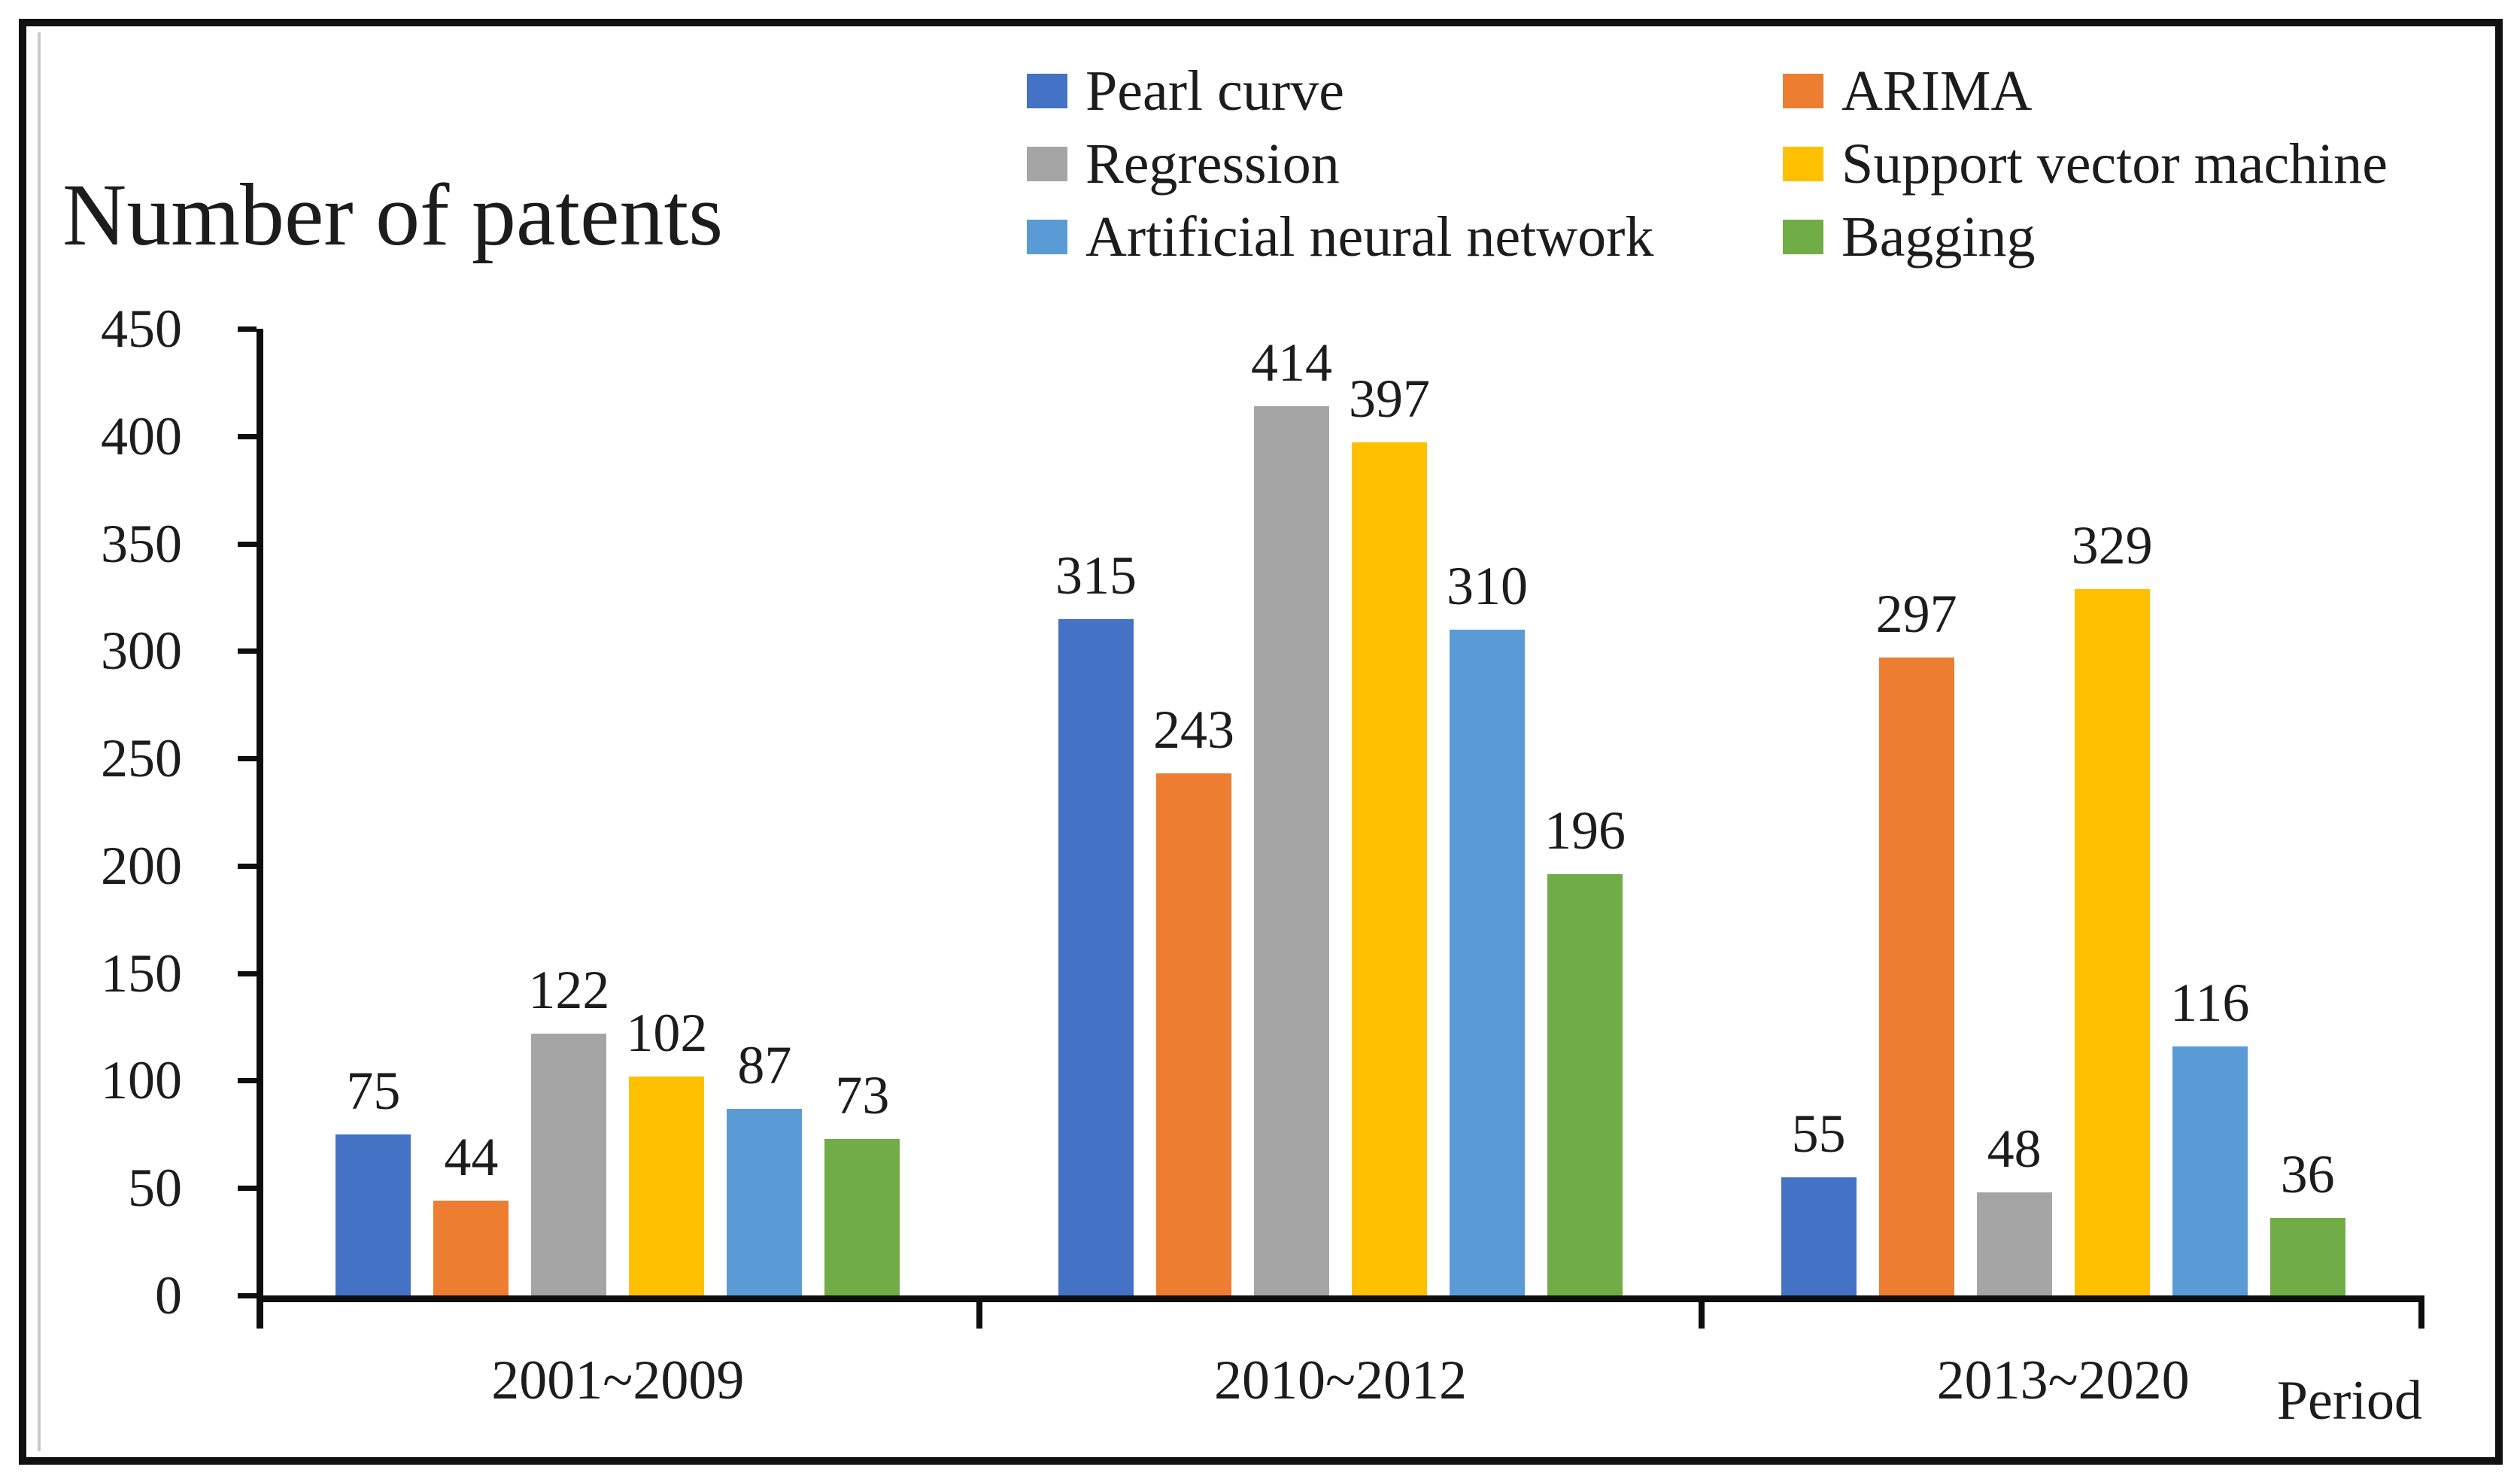 The image size is (2520, 1482). What do you see at coordinates (1938, 237) in the screenshot?
I see `legend-item-label: Bagging` at bounding box center [1938, 237].